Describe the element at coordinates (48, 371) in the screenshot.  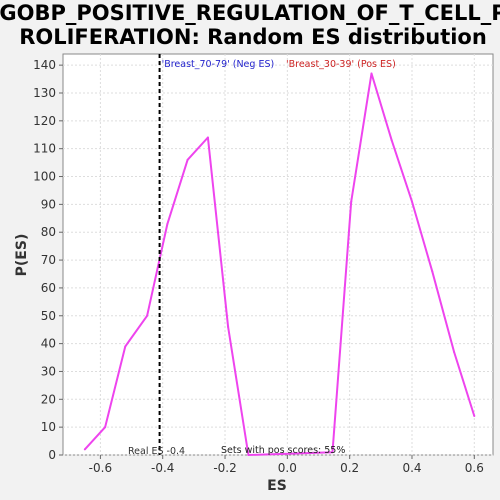
I see `y-tick-label: 30` at that location.